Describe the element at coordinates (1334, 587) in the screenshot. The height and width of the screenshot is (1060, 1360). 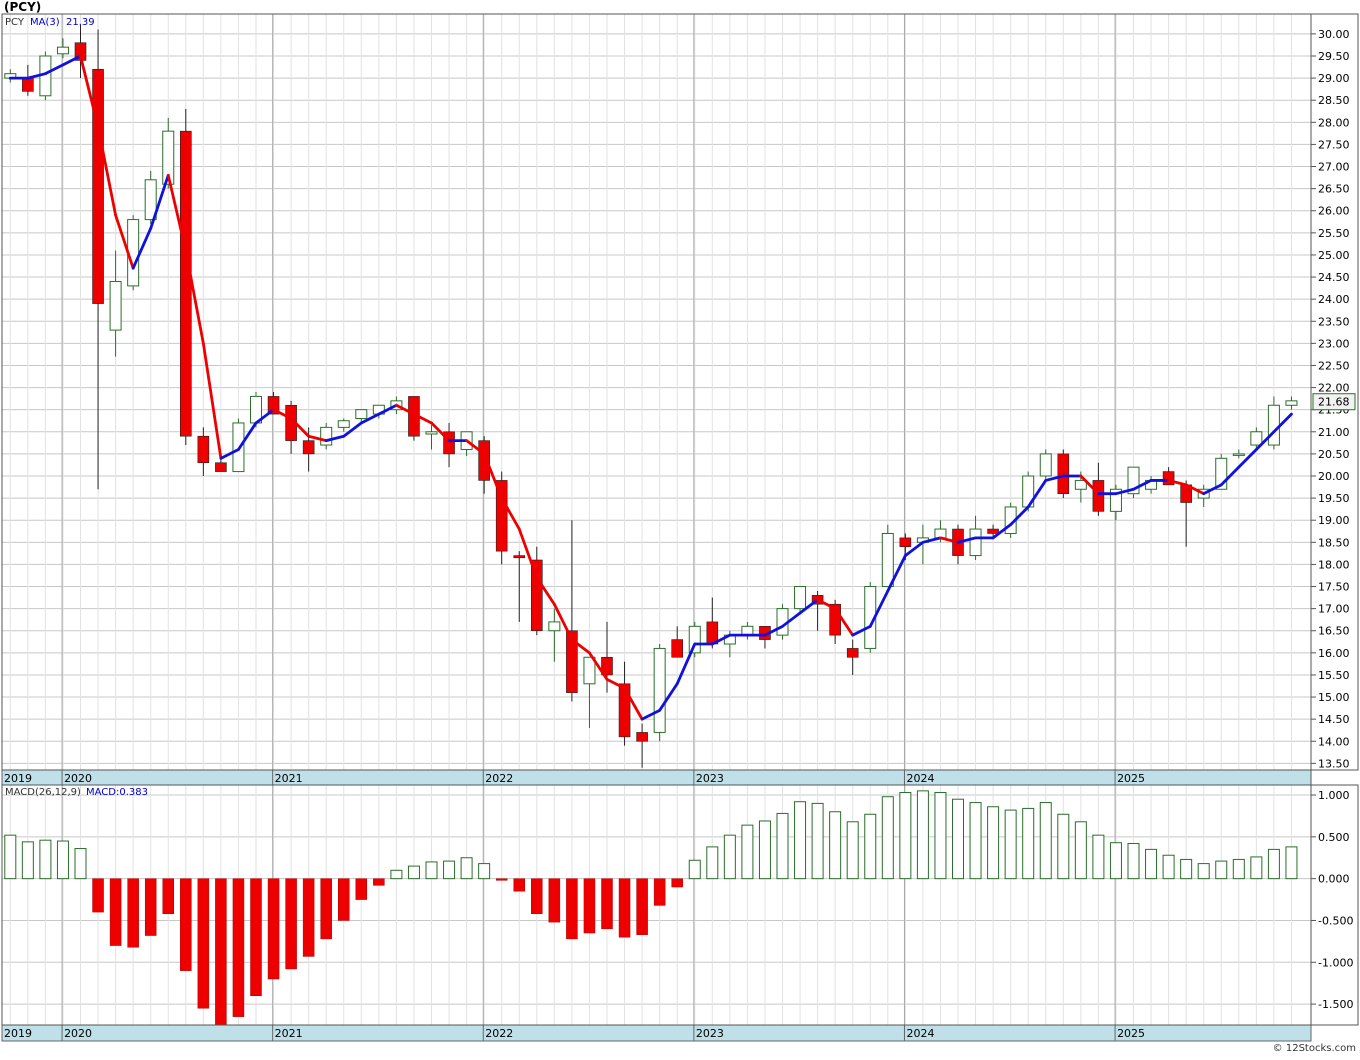
I see `price-tick-label: 17.50` at that location.